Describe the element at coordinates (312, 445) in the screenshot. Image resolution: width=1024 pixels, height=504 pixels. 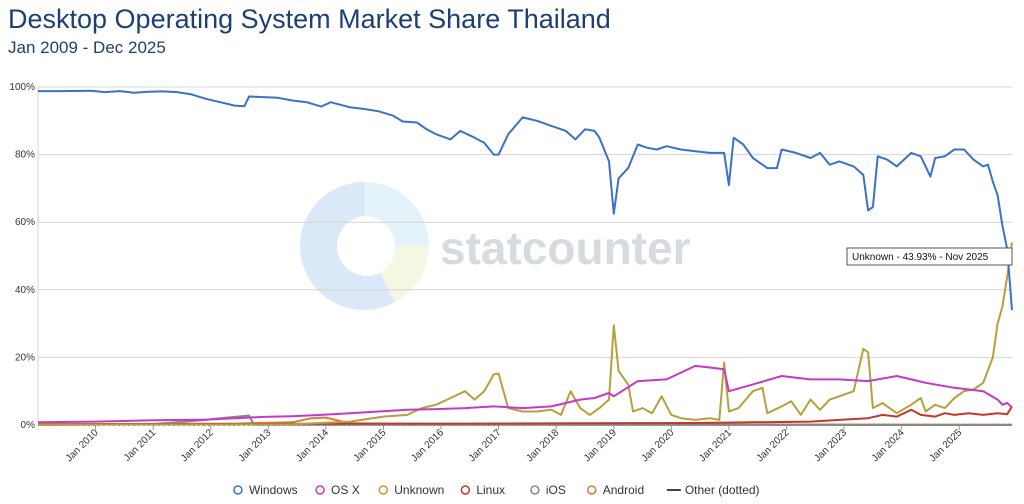
I see `x-tick-label: Jan 2014` at that location.